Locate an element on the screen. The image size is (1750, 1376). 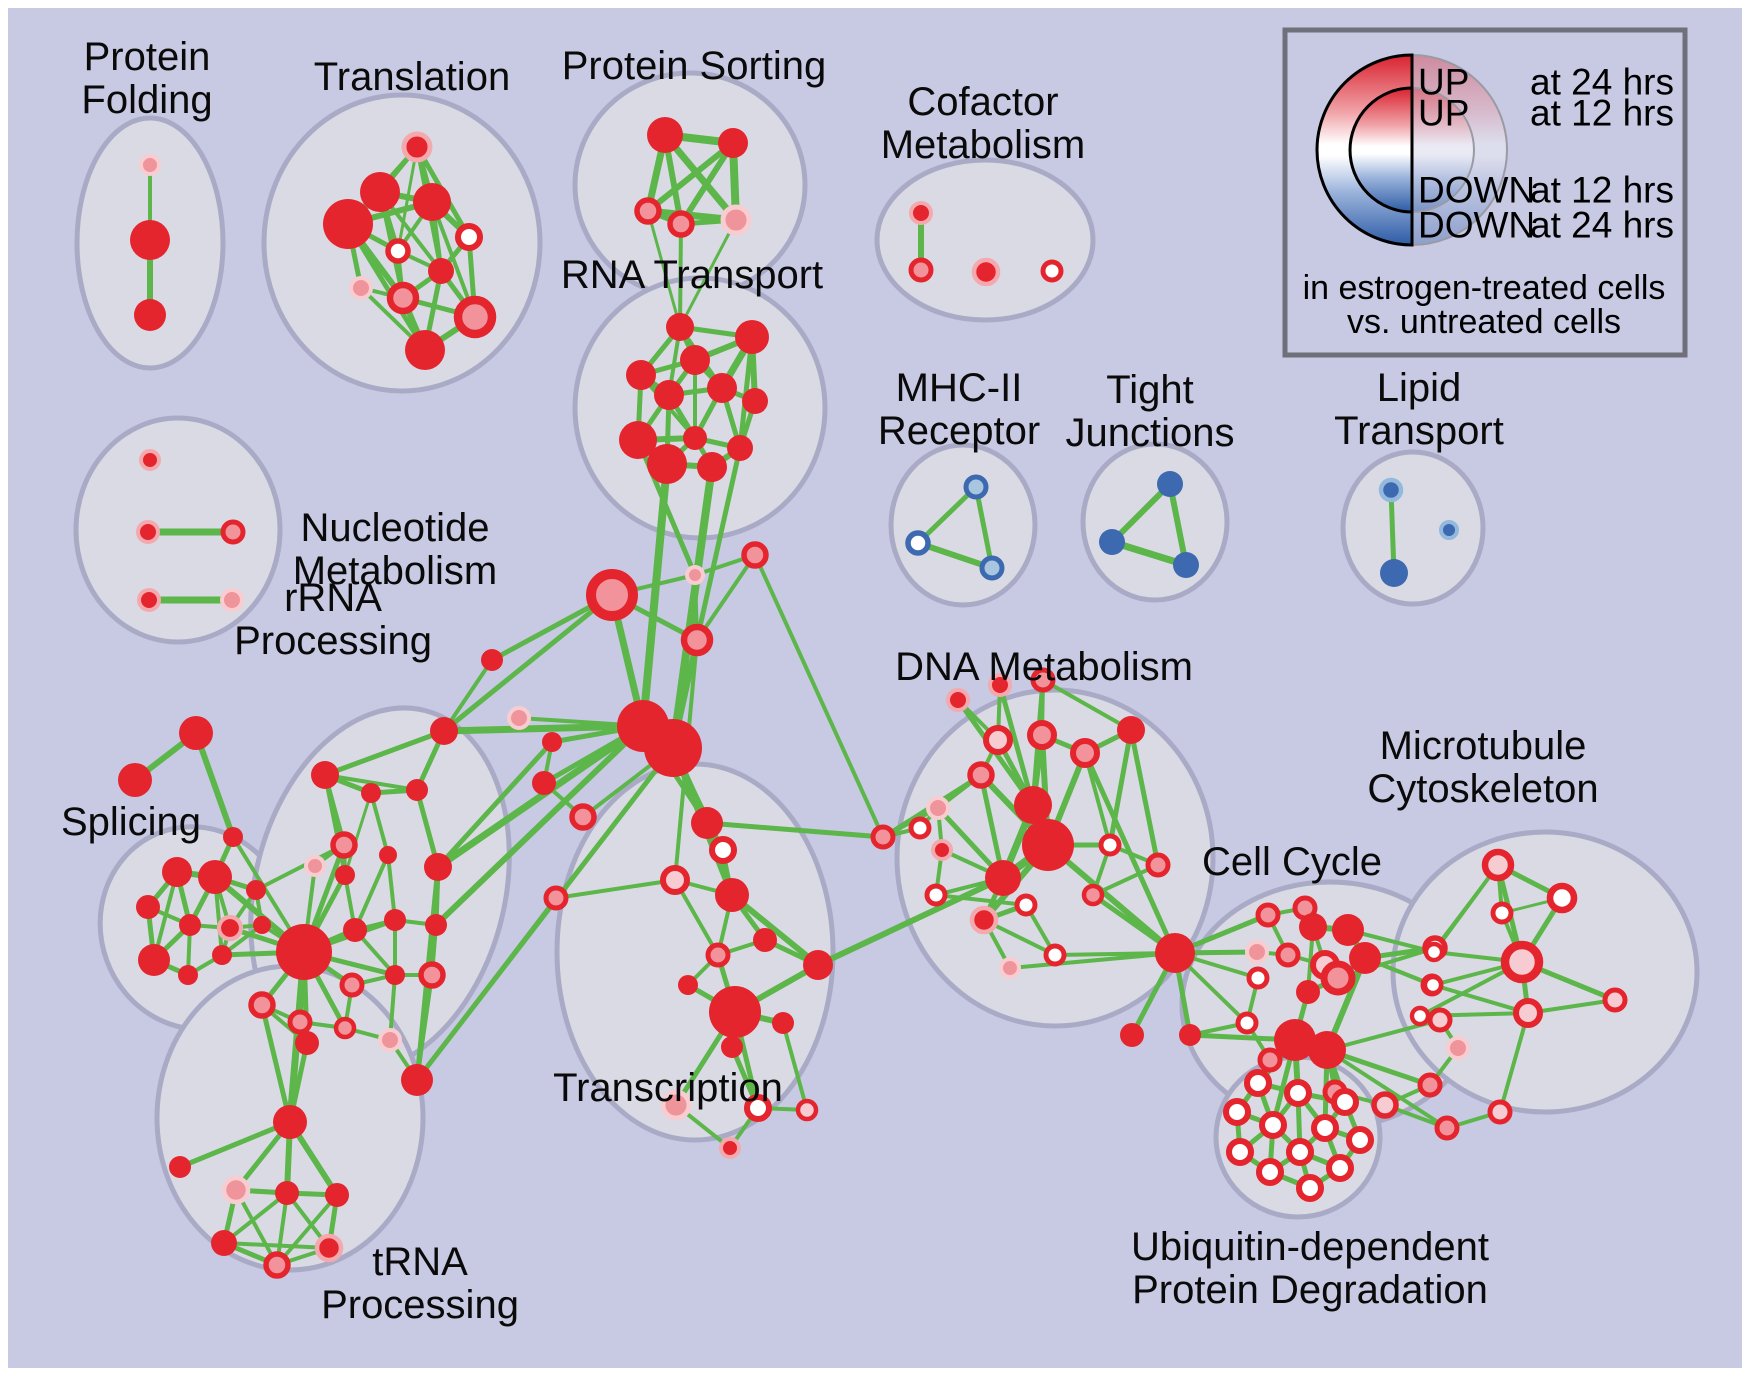
cluster-label-cell-cycle: Cell Cycle is located at coordinates (1292, 862).